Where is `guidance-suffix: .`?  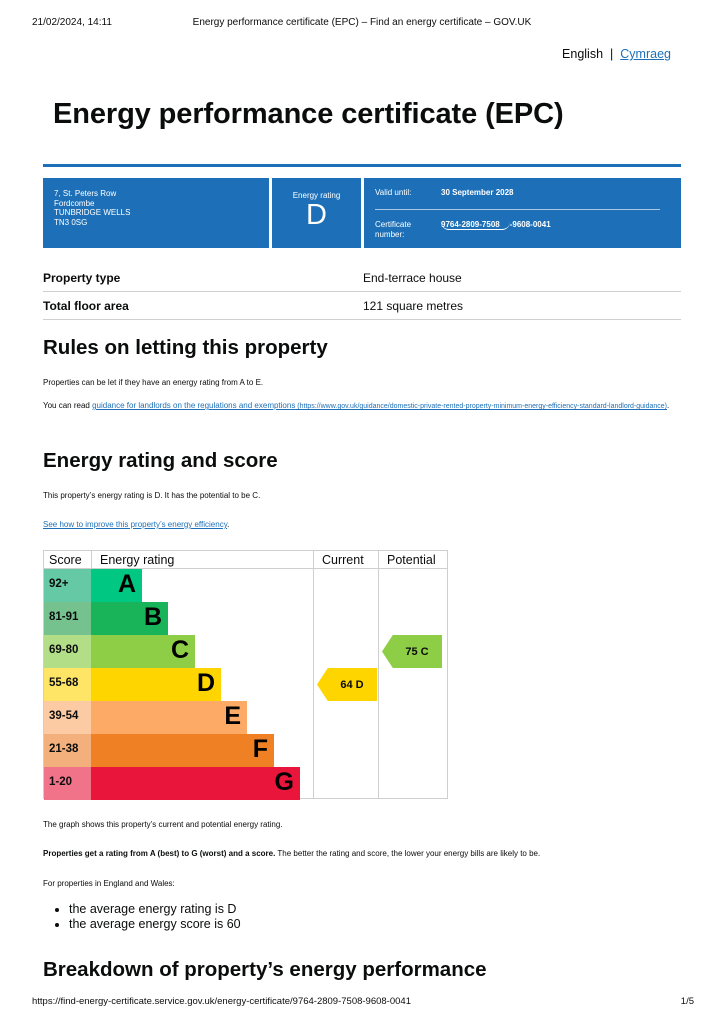
guidance-suffix: . is located at coordinates (668, 405).